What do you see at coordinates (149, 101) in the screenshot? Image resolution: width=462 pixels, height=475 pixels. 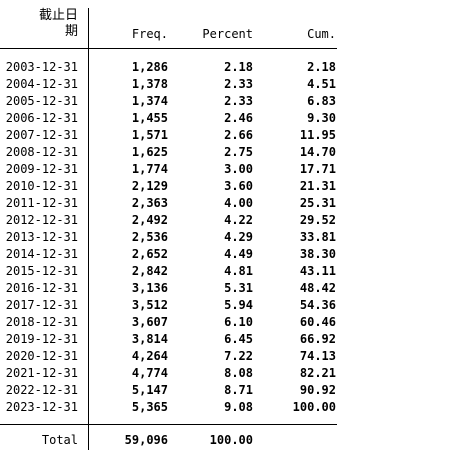 I see `row-freq: 1,374` at bounding box center [149, 101].